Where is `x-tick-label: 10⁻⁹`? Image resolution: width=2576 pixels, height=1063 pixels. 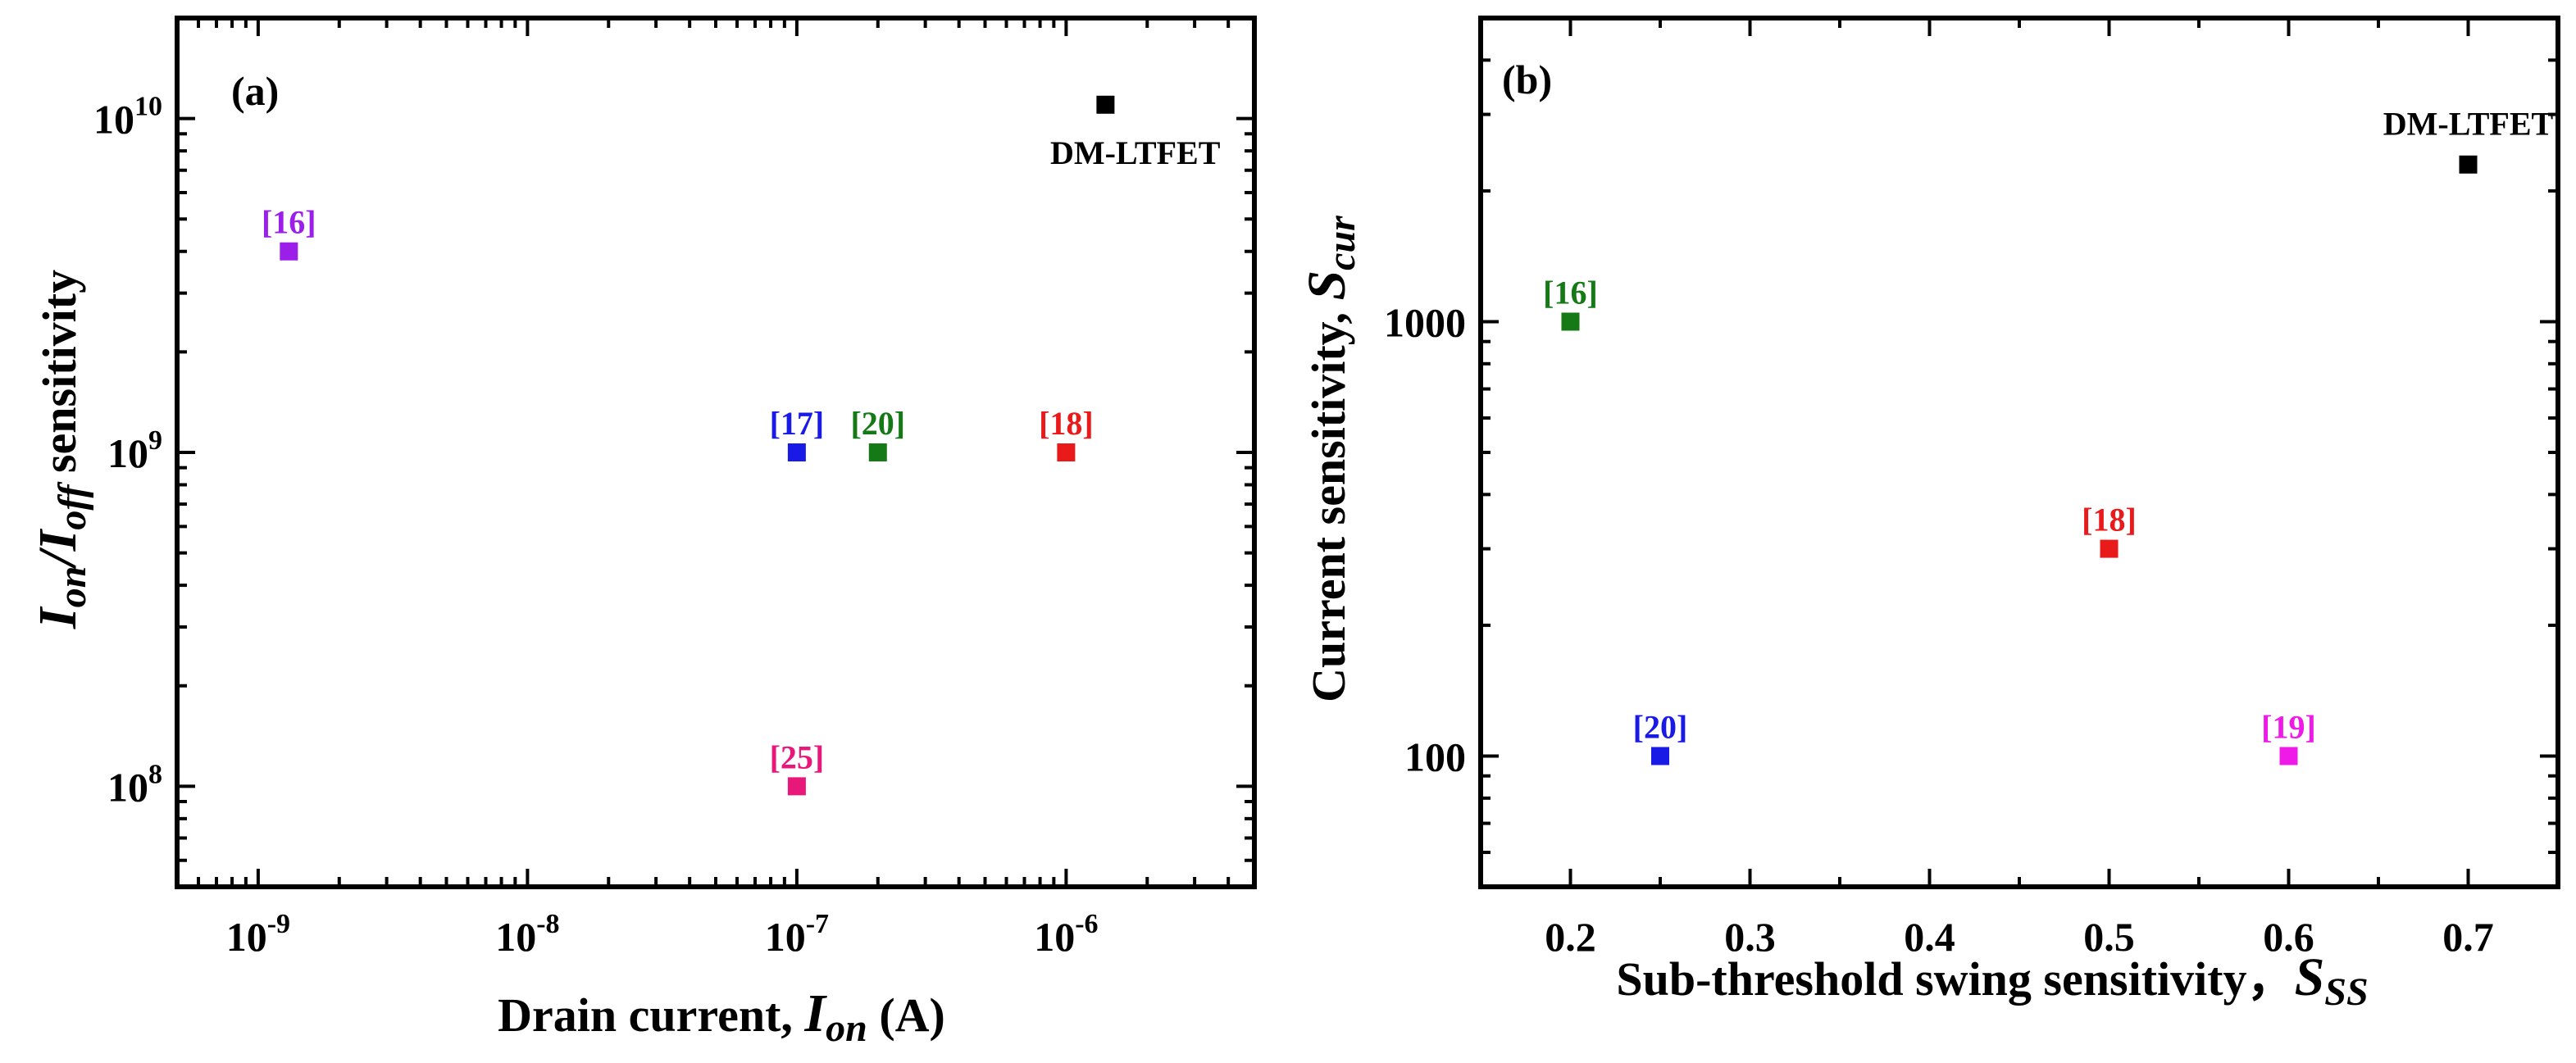 x-tick-label: 10⁻⁹ is located at coordinates (258, 934).